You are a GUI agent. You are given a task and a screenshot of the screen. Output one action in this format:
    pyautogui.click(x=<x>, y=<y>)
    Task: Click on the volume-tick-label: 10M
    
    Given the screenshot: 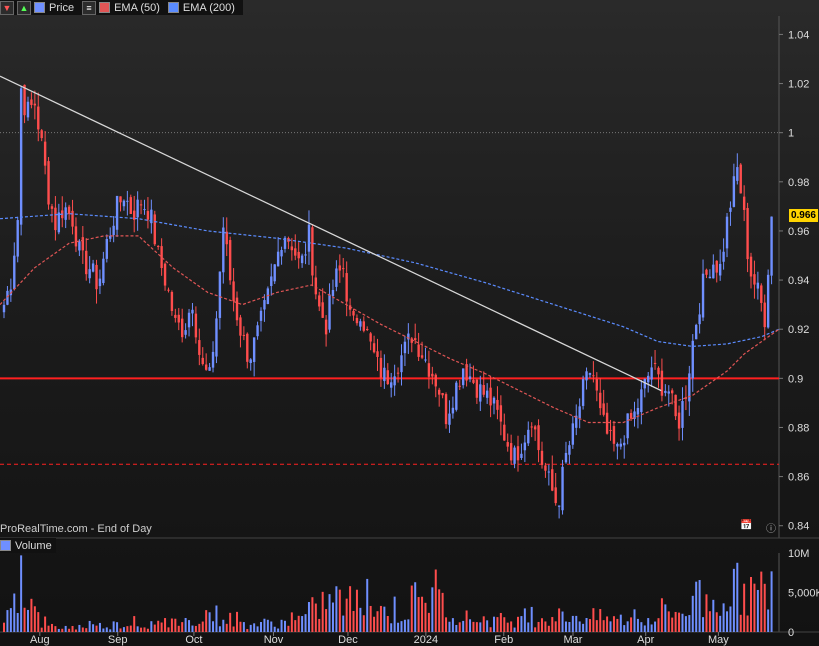 What is the action you would take?
    pyautogui.click(x=798, y=554)
    